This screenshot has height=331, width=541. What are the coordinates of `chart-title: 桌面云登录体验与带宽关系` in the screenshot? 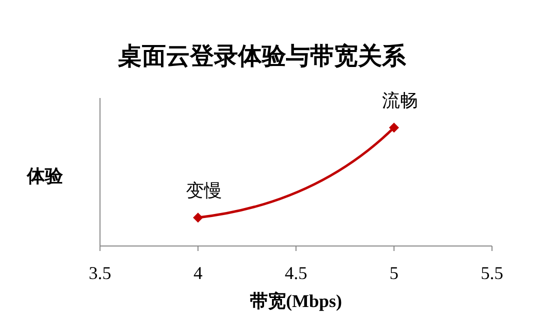 It's located at (262, 56).